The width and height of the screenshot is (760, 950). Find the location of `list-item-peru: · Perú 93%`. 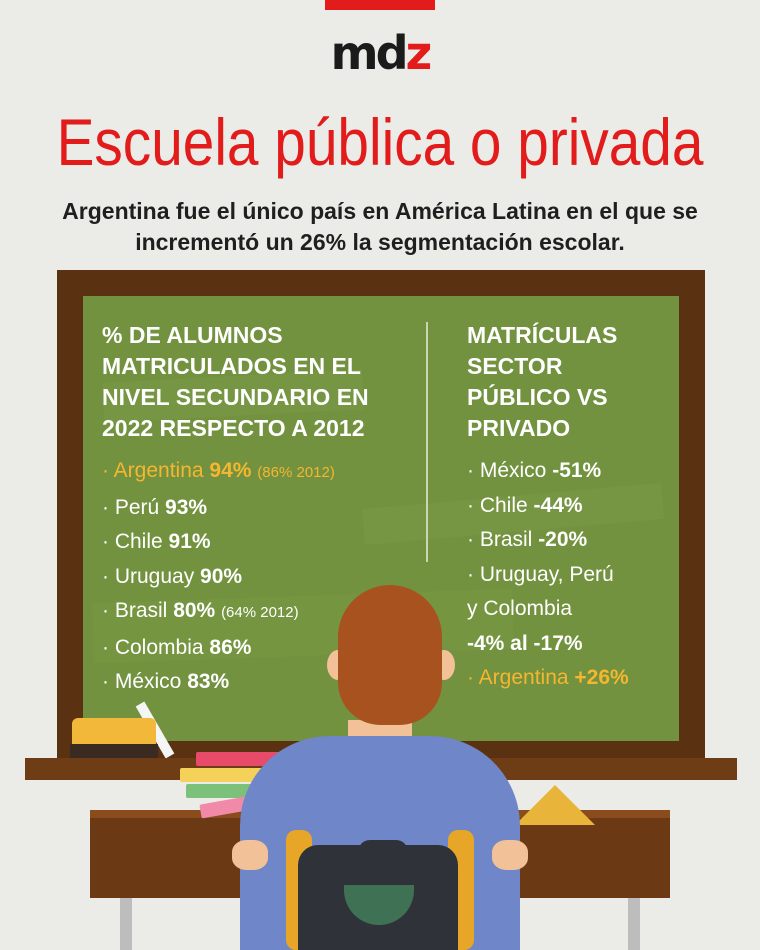

list-item-peru: · Perú 93% is located at coordinates (155, 507).